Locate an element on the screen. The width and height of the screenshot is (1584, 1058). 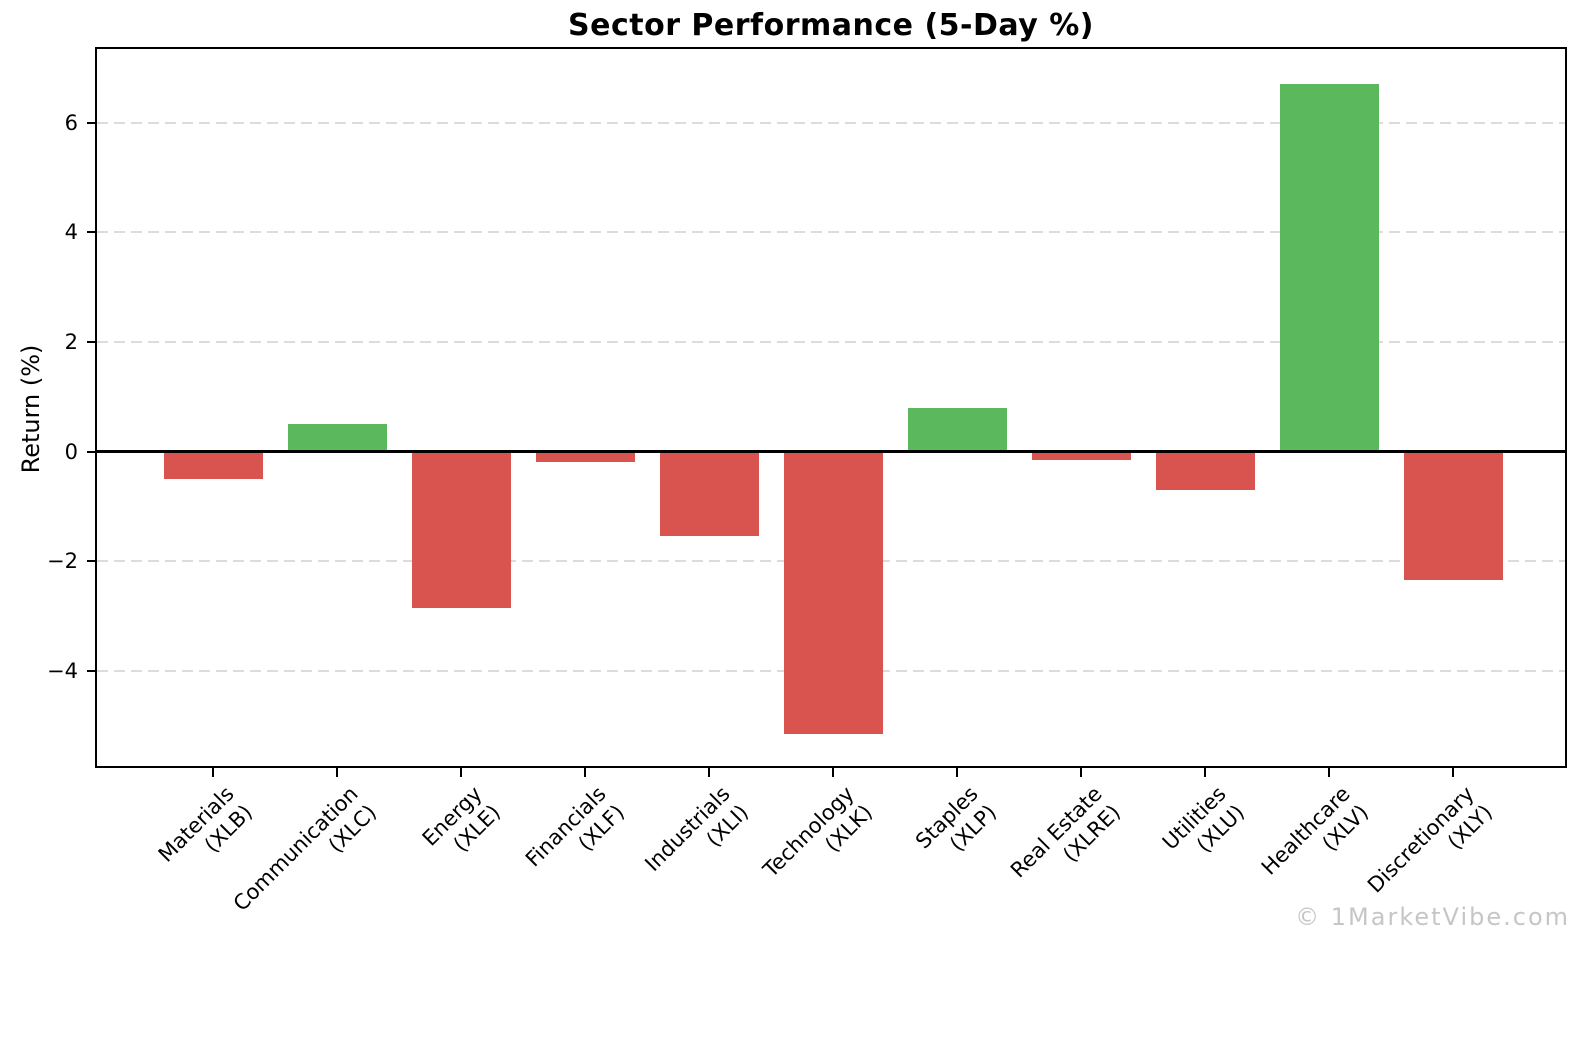
bar-xlu is located at coordinates (1205, 470).